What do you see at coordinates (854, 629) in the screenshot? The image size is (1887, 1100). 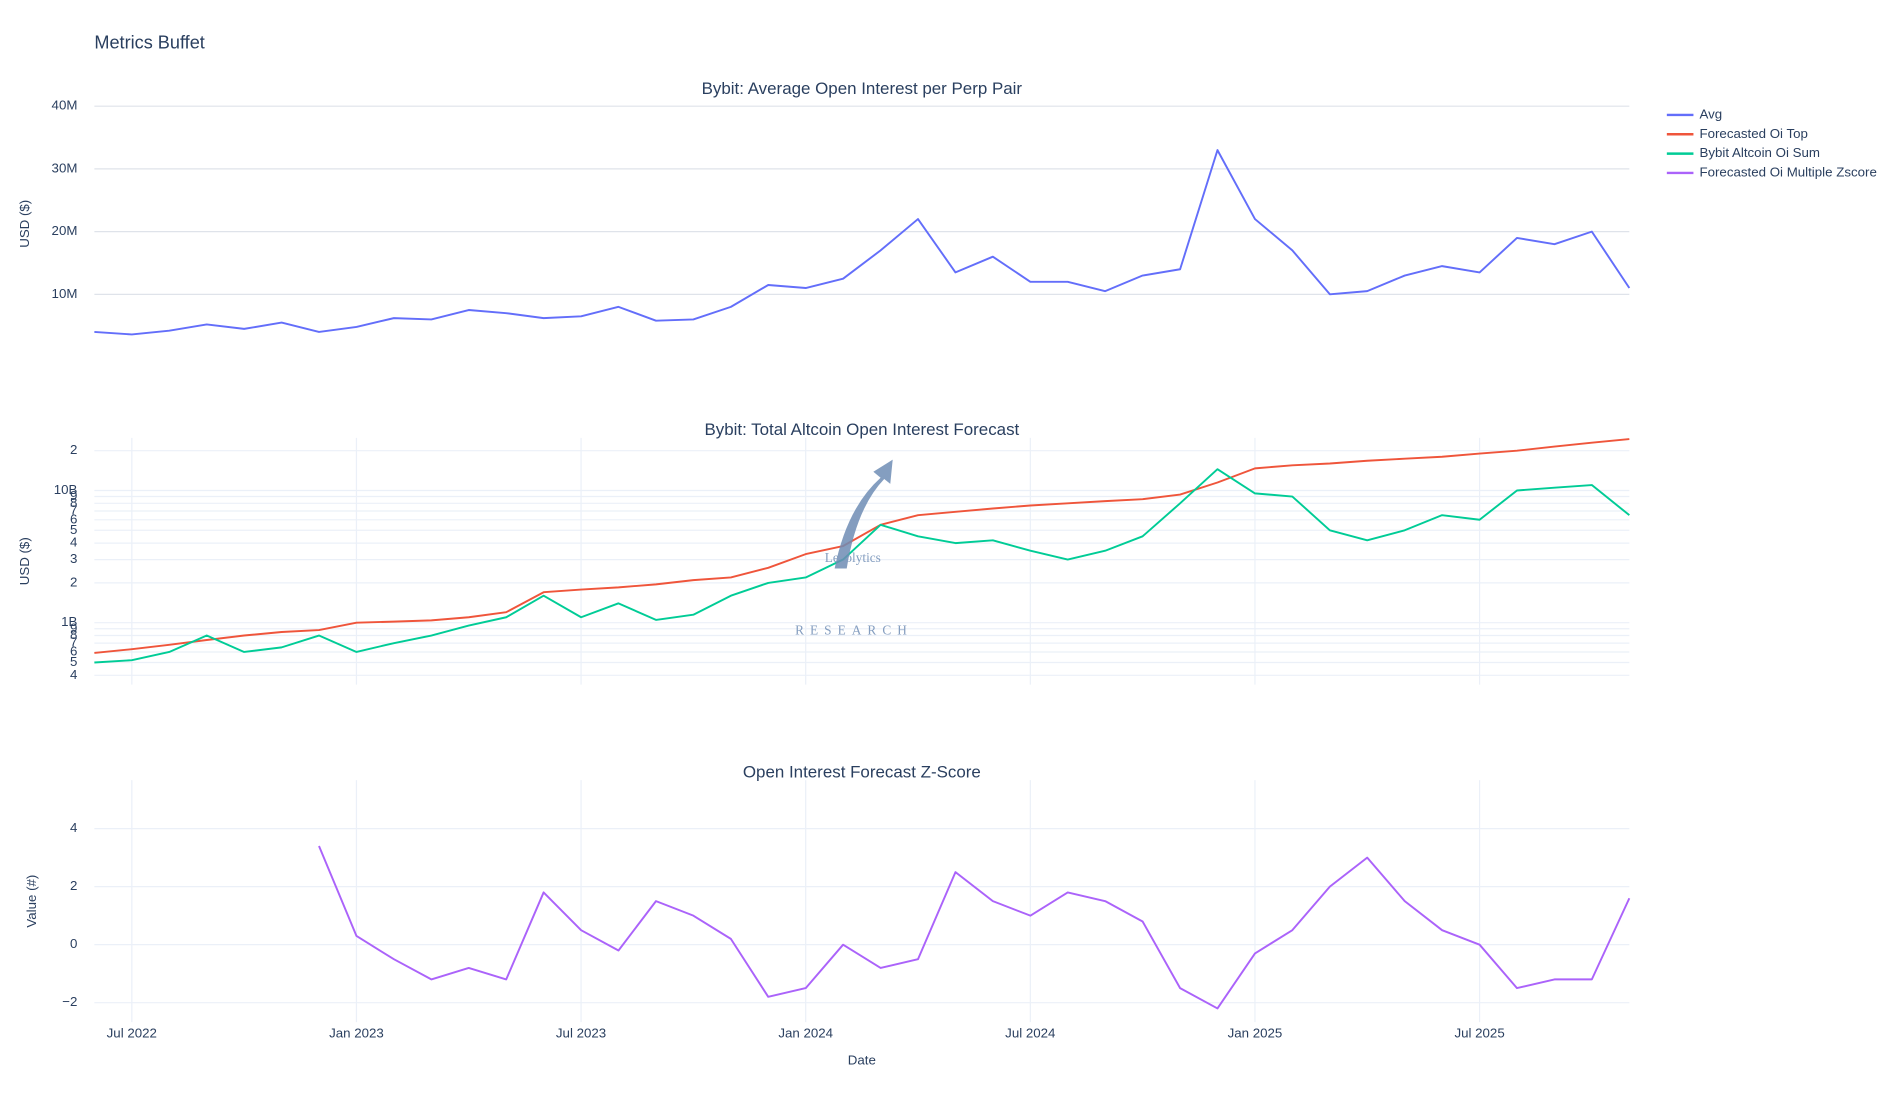 I see `watermark-tagline: RESEARCH` at bounding box center [854, 629].